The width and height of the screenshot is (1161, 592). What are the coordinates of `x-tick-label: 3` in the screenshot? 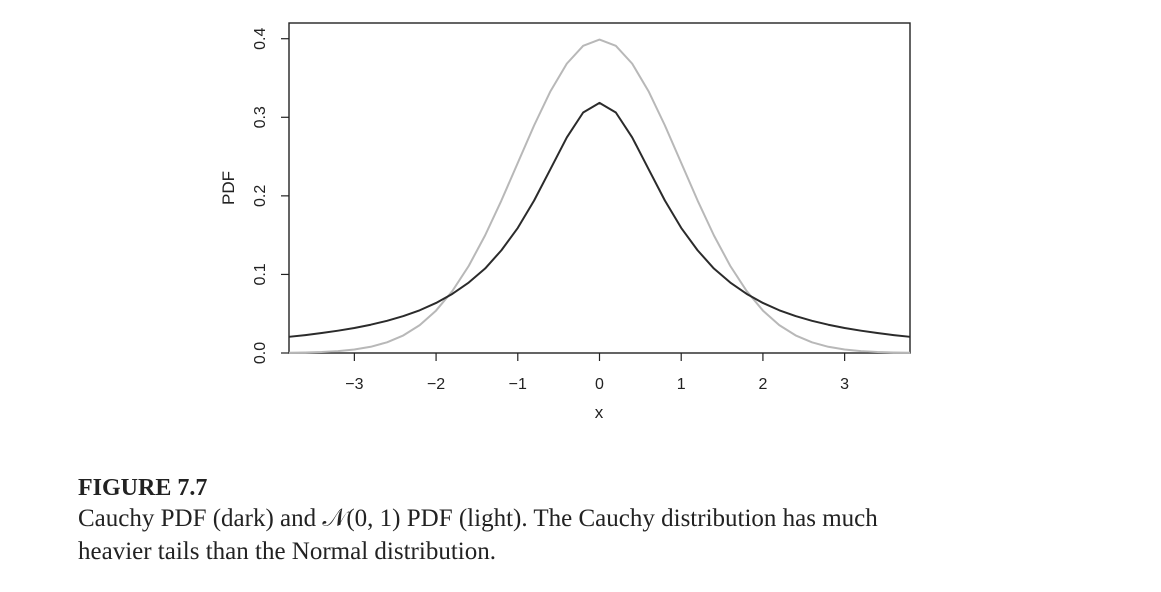 It's located at (844, 384).